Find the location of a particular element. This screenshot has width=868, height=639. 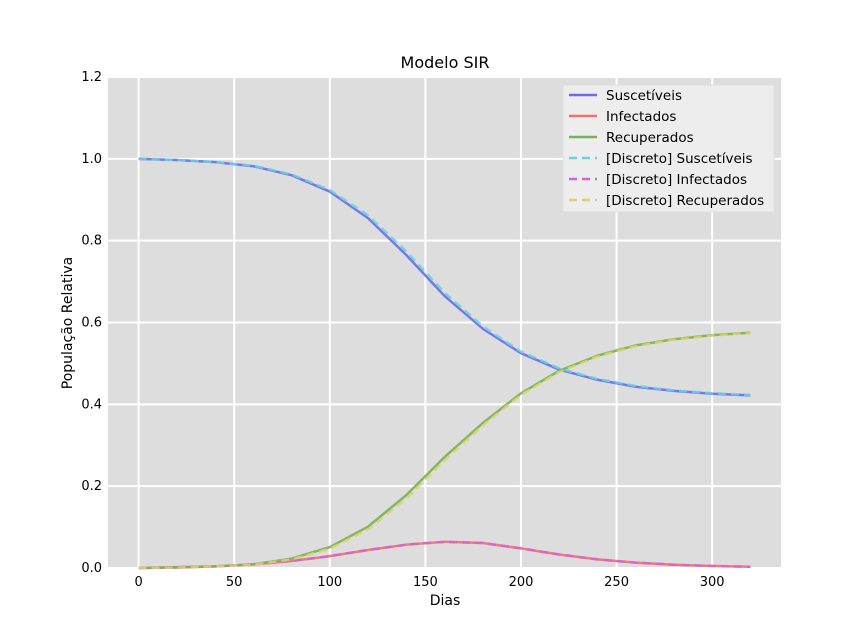

legend-label-0: Suscetíveis is located at coordinates (644, 96).